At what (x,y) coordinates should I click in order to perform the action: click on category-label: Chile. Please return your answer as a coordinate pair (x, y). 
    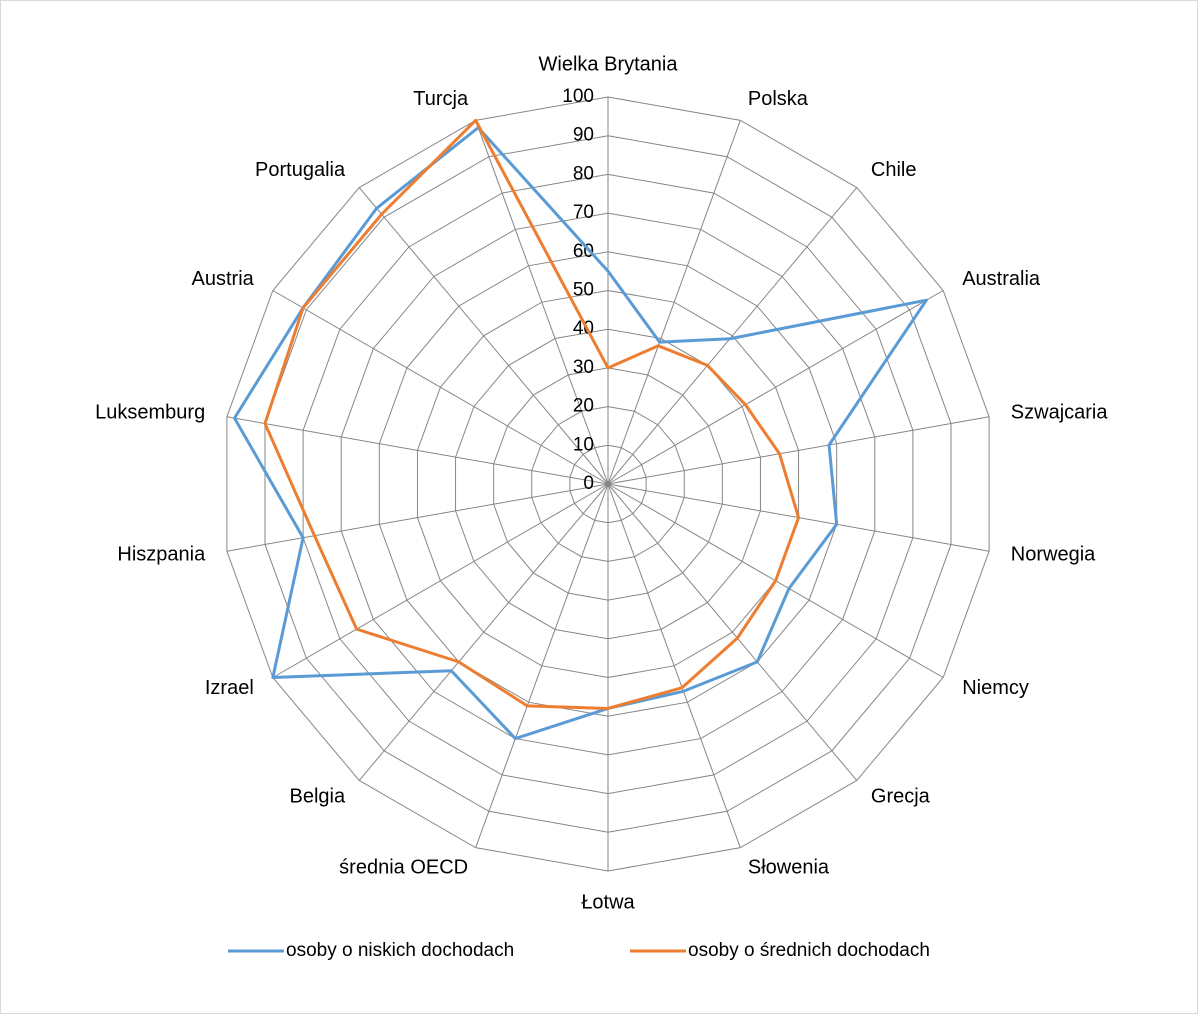
    Looking at the image, I should click on (894, 170).